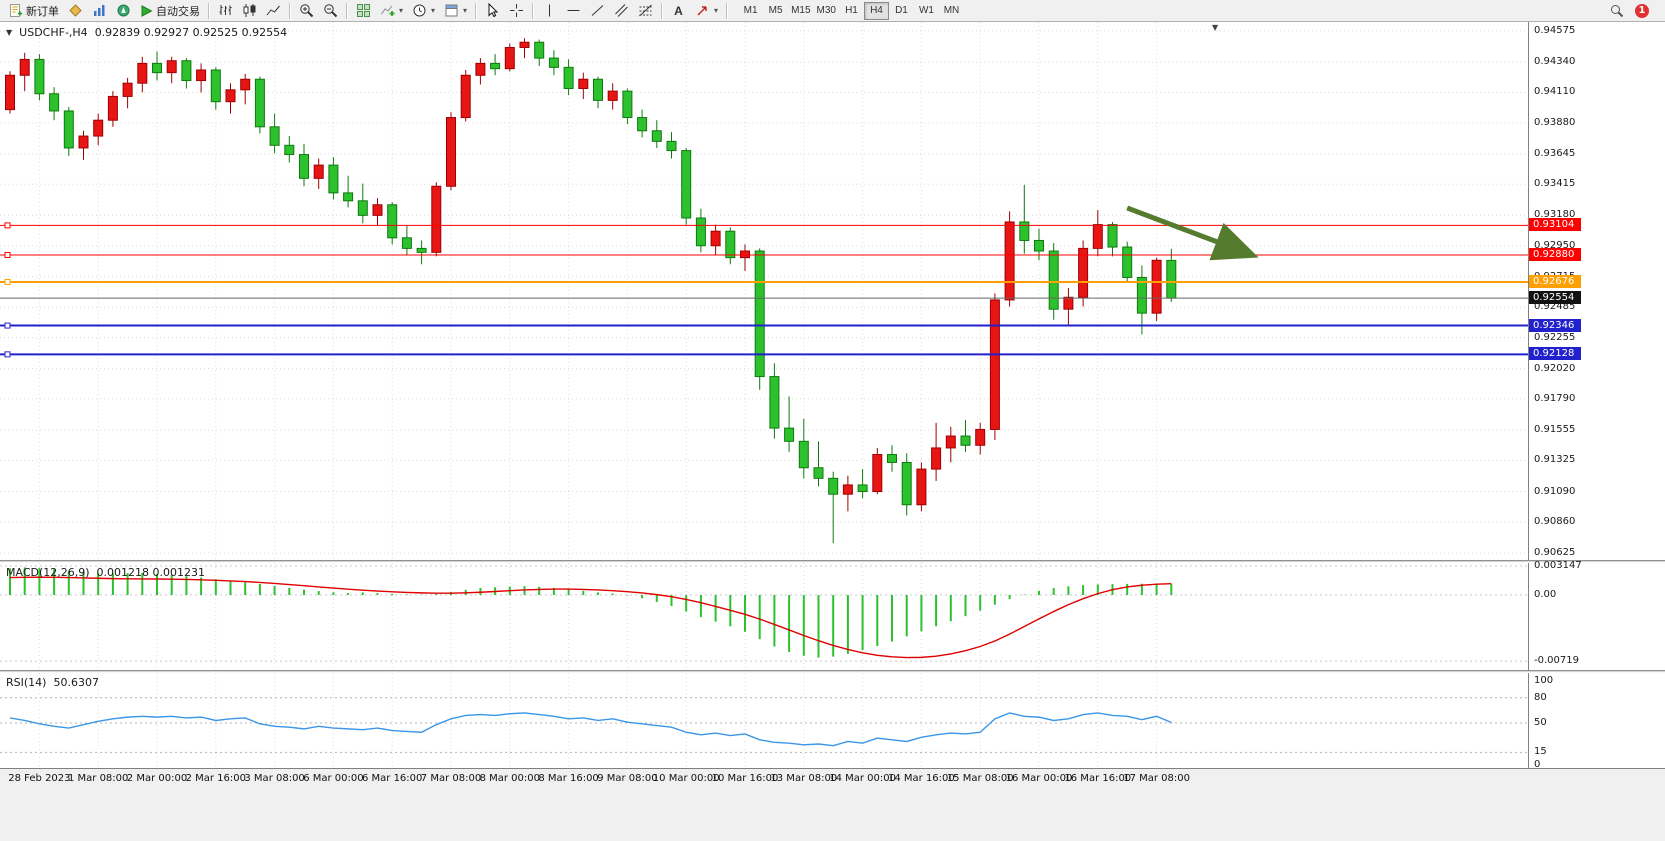 This screenshot has width=1665, height=841. What do you see at coordinates (419, 10) in the screenshot?
I see `clock-icon` at bounding box center [419, 10].